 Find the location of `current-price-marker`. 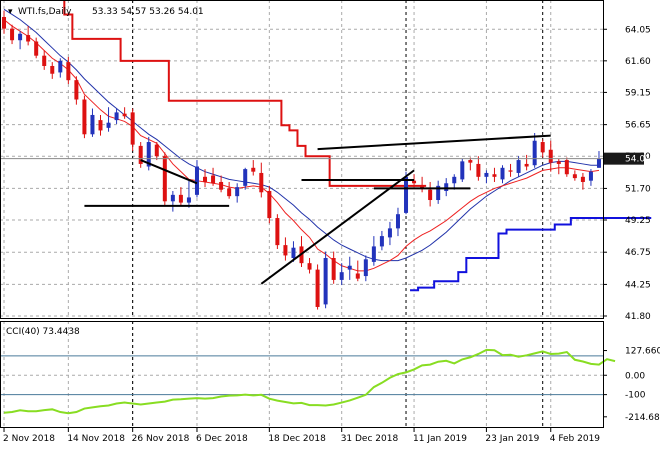

current-price-marker is located at coordinates (624, 158).